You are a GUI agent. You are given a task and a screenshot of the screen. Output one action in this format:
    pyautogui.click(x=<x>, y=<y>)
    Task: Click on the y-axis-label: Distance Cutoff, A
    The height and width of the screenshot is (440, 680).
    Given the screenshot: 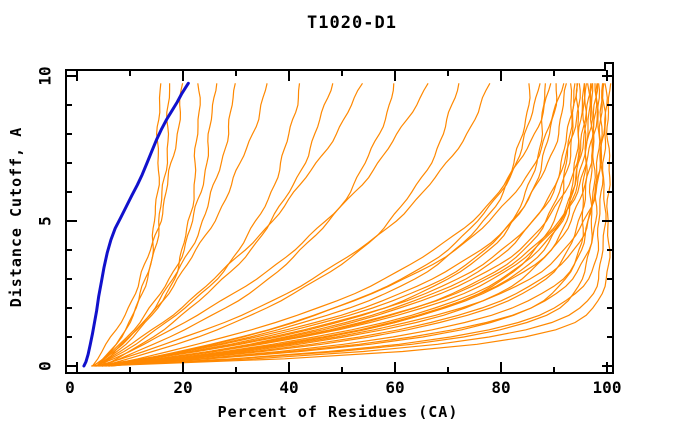 What is the action you would take?
    pyautogui.click(x=16, y=217)
    